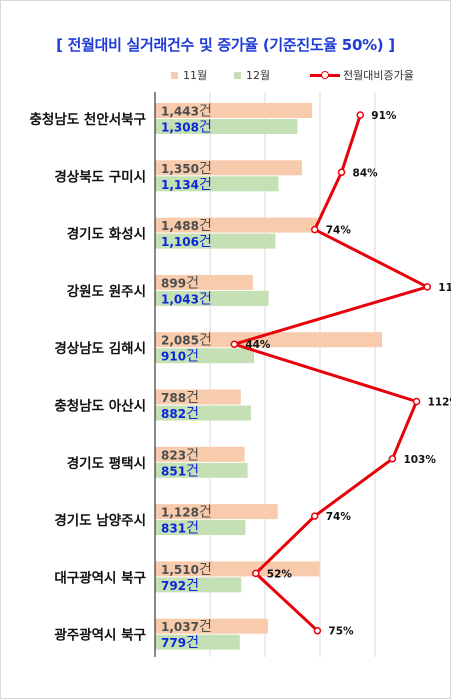 The width and height of the screenshot is (451, 699). I want to click on legend-line-rate, so click(325, 75).